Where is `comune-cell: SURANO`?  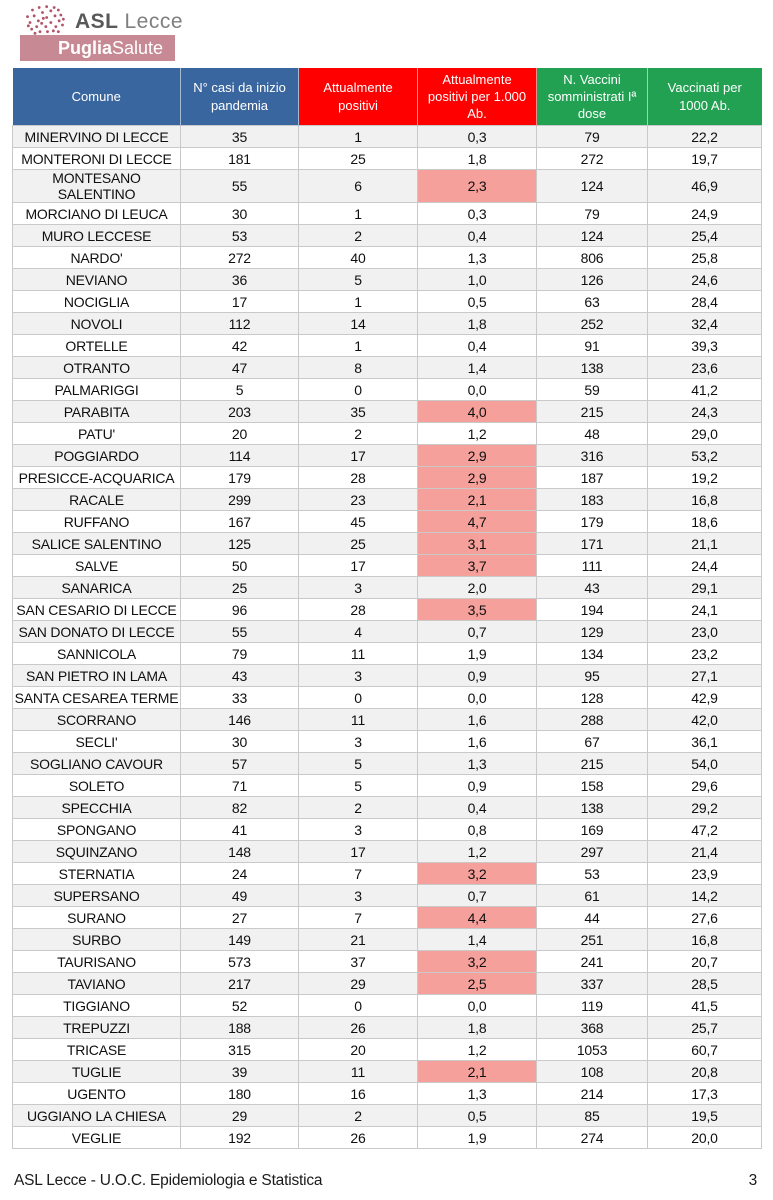 comune-cell: SURANO is located at coordinates (96, 917).